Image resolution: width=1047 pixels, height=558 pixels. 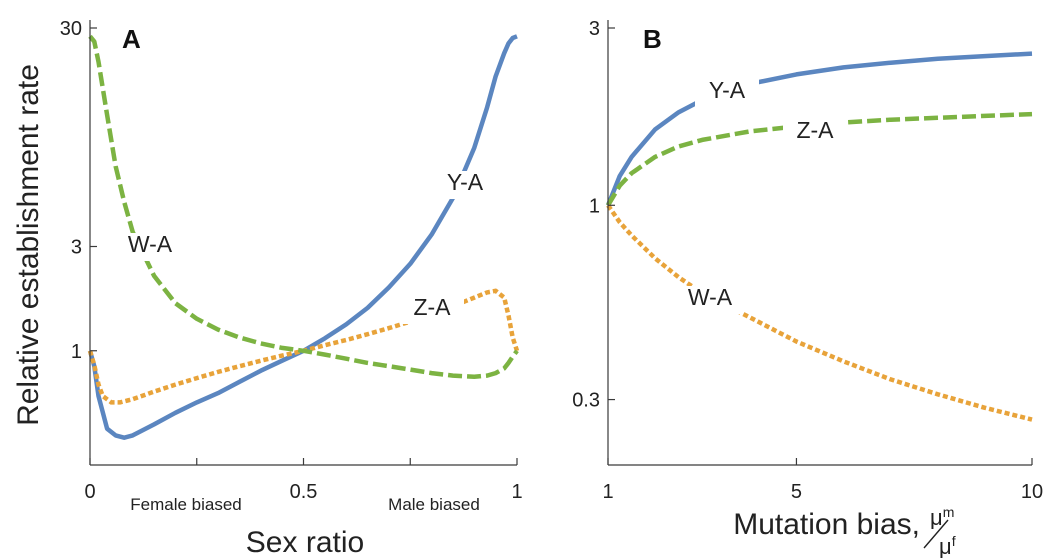 I want to click on x-tick-label: 5, so click(x=796, y=492).